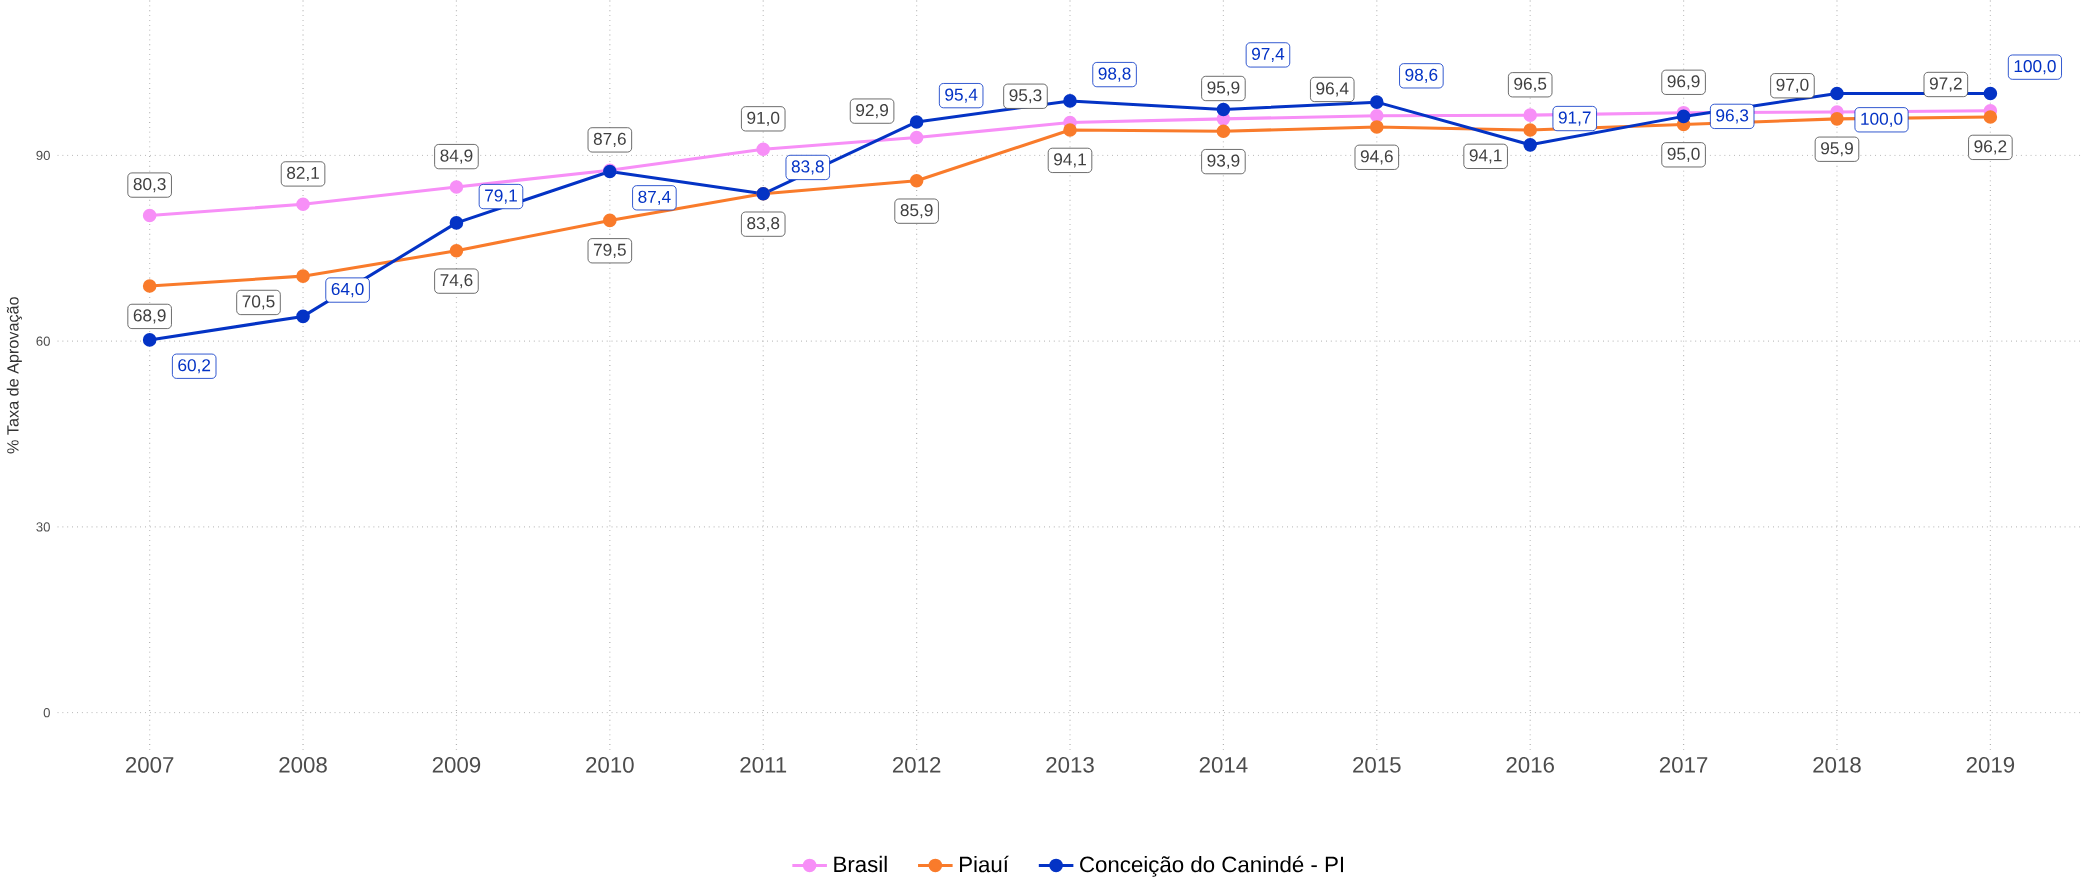 This screenshot has width=2083, height=883. Describe the element at coordinates (1530, 84) in the screenshot. I see `data-label: 96,5` at that location.